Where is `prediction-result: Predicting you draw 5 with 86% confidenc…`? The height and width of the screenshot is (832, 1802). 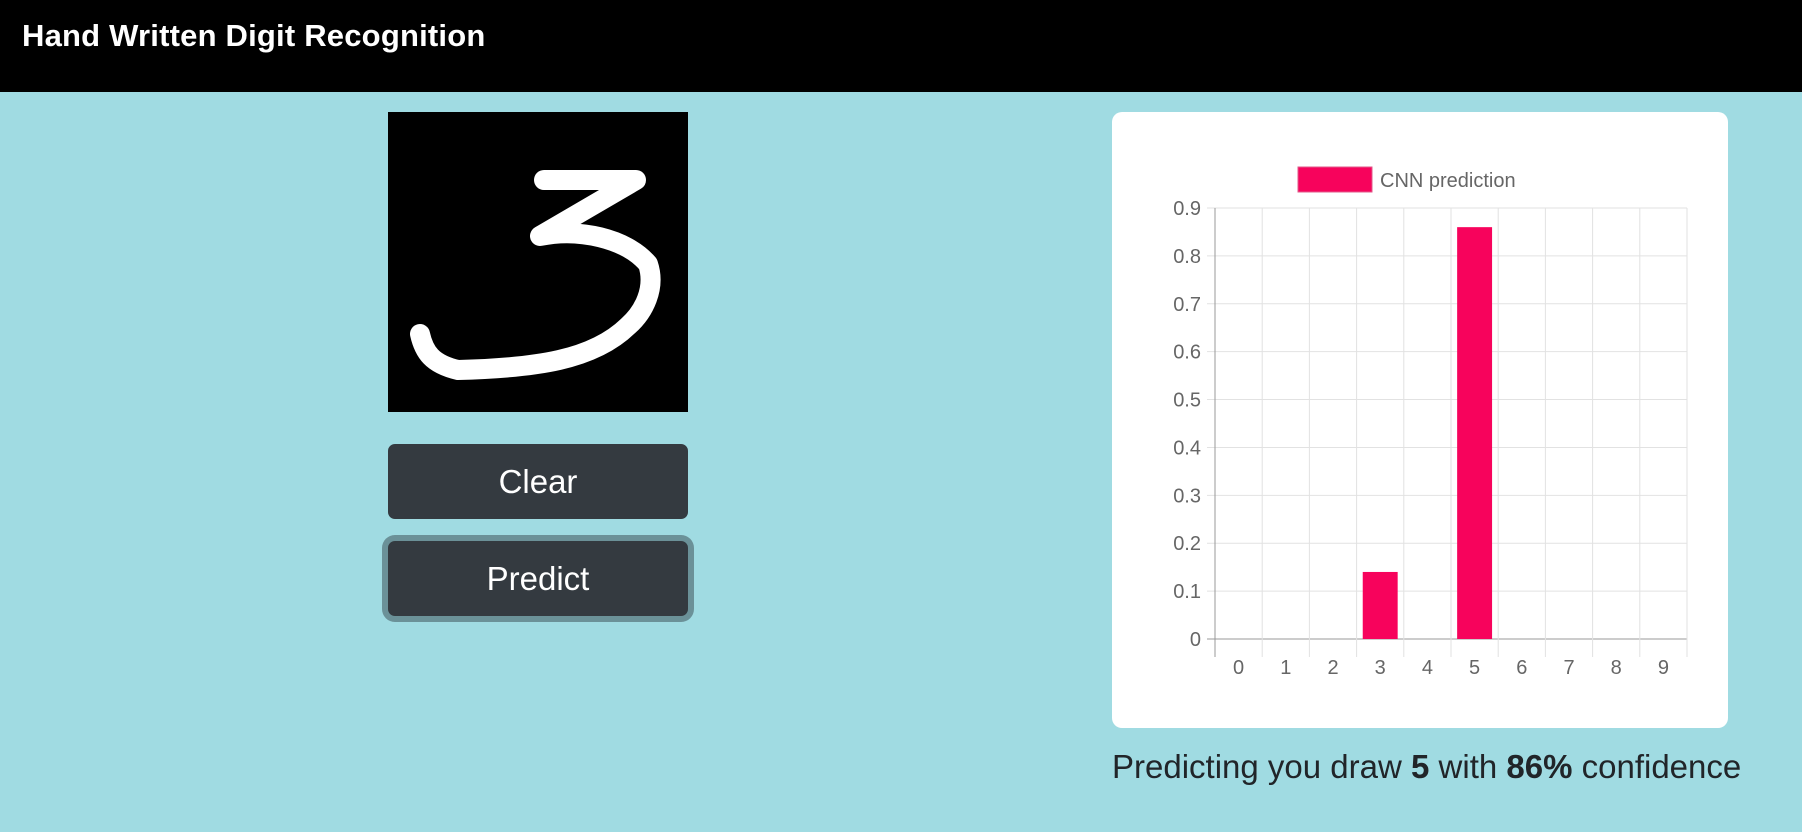 prediction-result: Predicting you draw 5 with 86% confidenc… is located at coordinates (1457, 767).